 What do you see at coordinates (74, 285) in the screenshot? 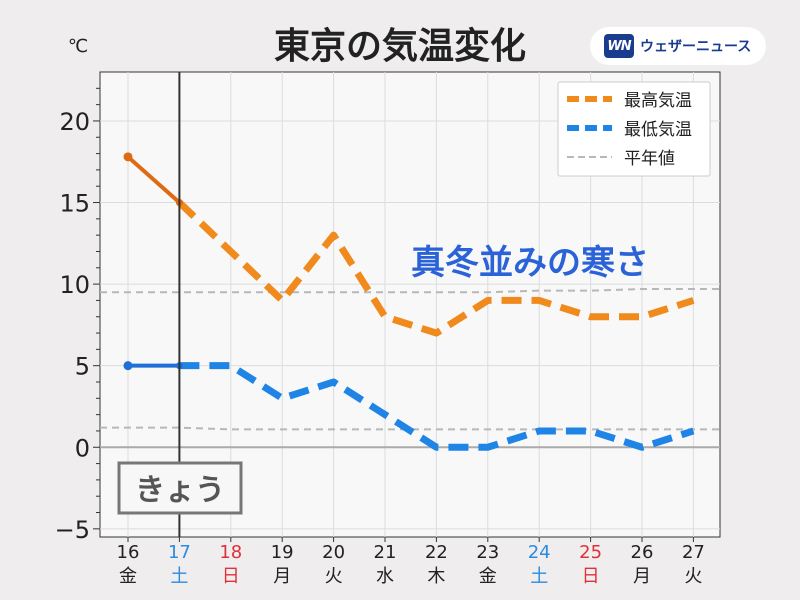
I see `y-tick-label: 10` at bounding box center [74, 285].